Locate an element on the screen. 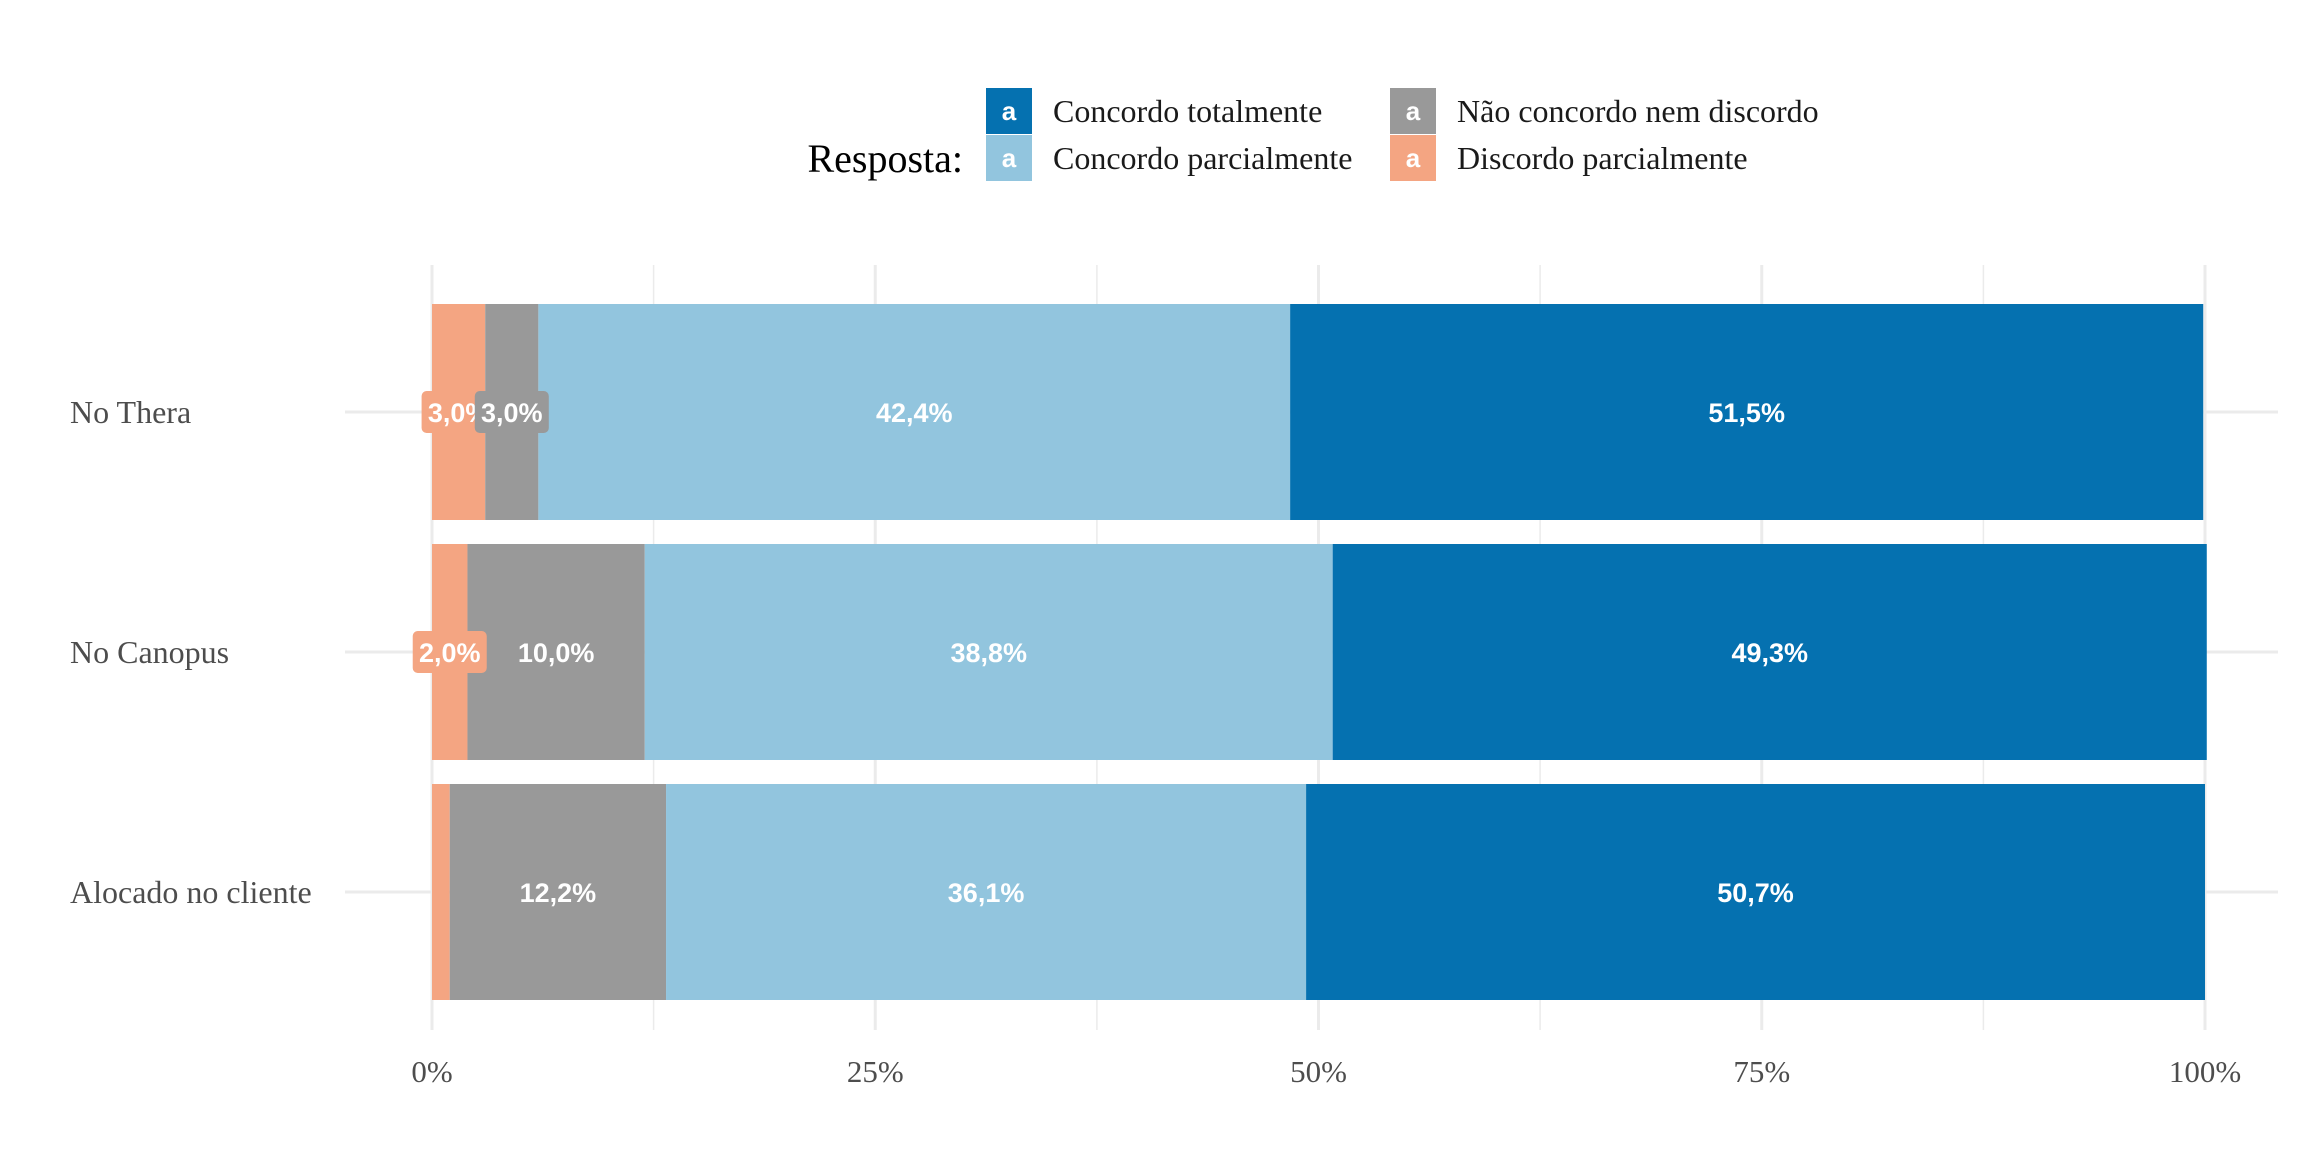 The height and width of the screenshot is (1152, 2304). bar-label: 36,1% is located at coordinates (986, 893).